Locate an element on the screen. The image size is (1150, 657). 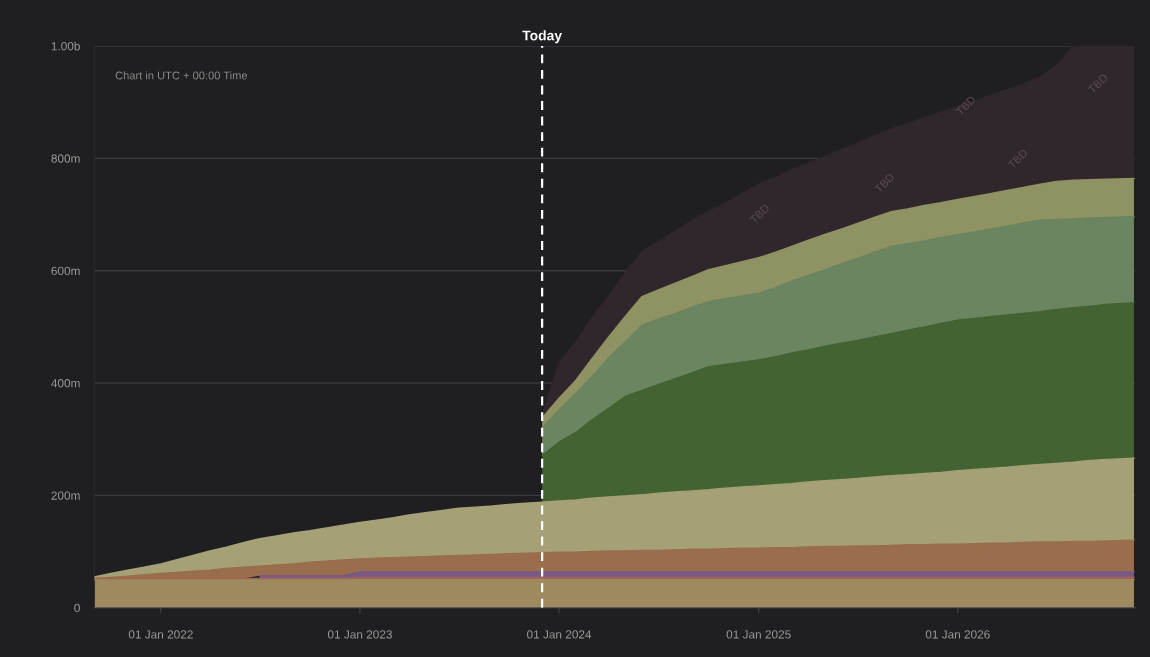
annotation: Chart in UTC + 00:00 Time is located at coordinates (181, 75).